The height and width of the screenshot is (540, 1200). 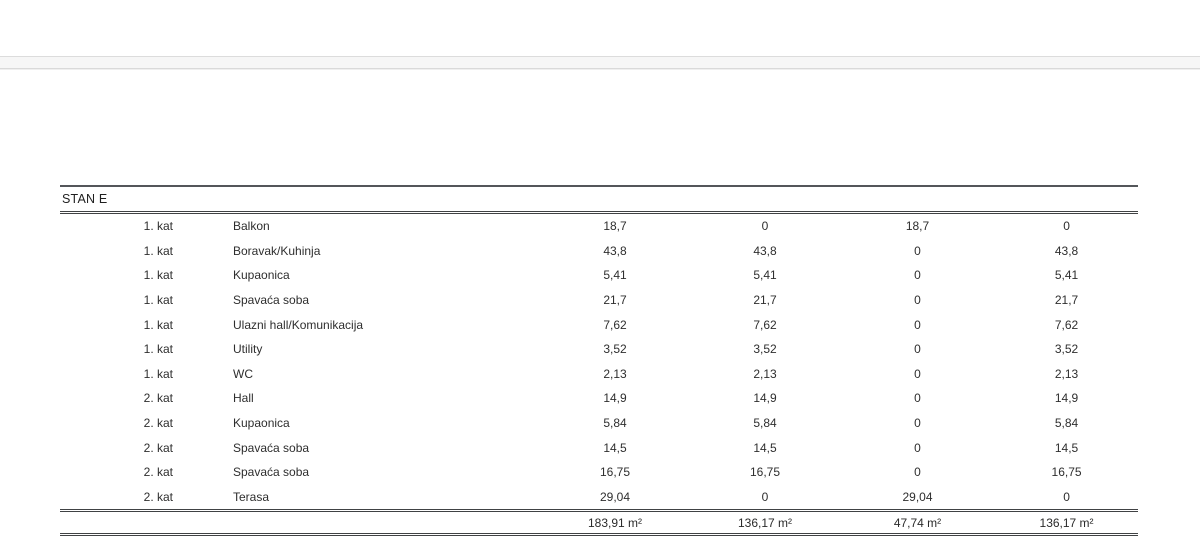 What do you see at coordinates (1066, 398) in the screenshot?
I see `value-cell-3: 14,9` at bounding box center [1066, 398].